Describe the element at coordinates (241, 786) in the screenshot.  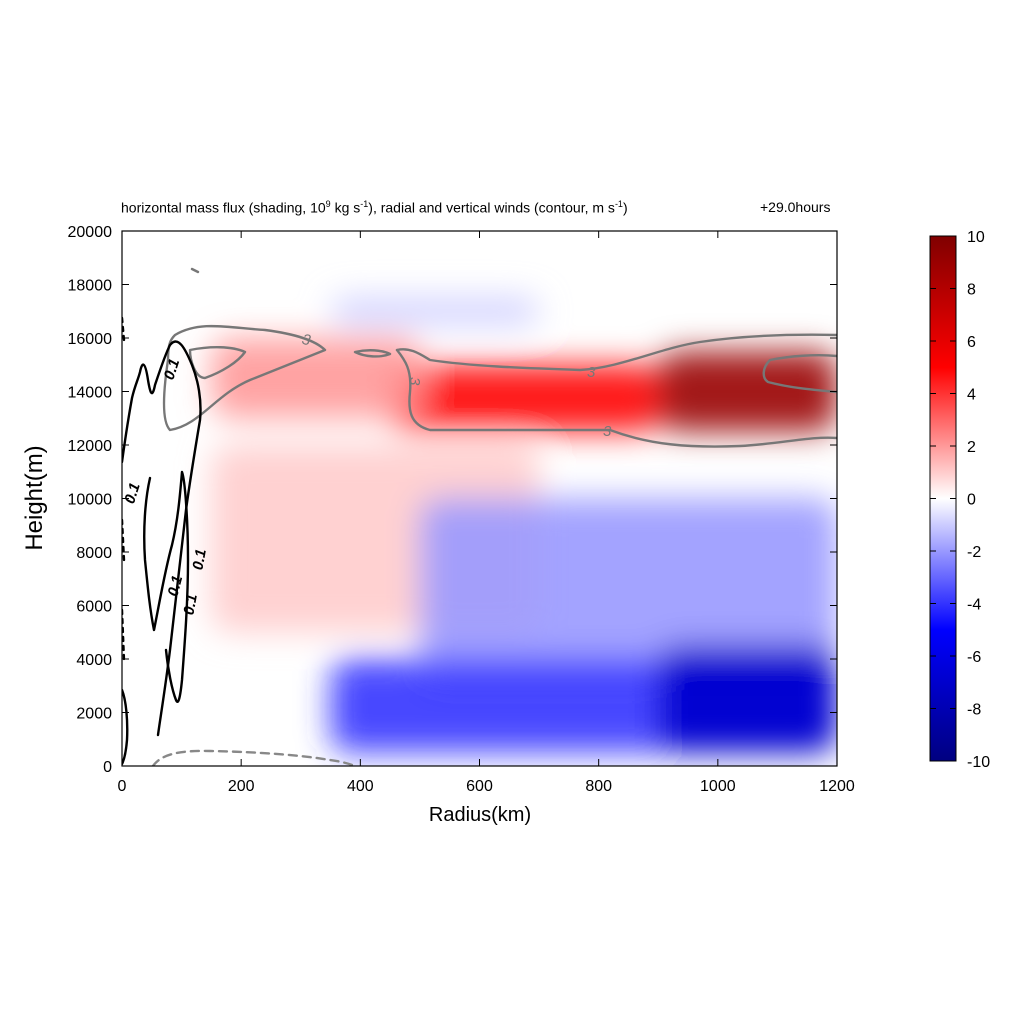
I see `x-tick-label: 200` at that location.